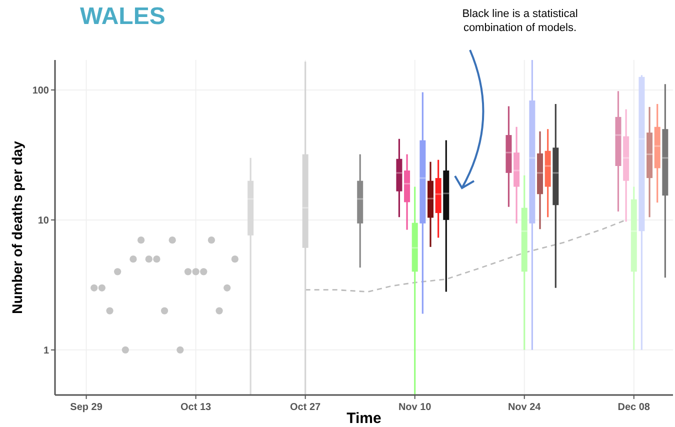  What do you see at coordinates (465, 255) in the screenshot?
I see `line-series` at bounding box center [465, 255].